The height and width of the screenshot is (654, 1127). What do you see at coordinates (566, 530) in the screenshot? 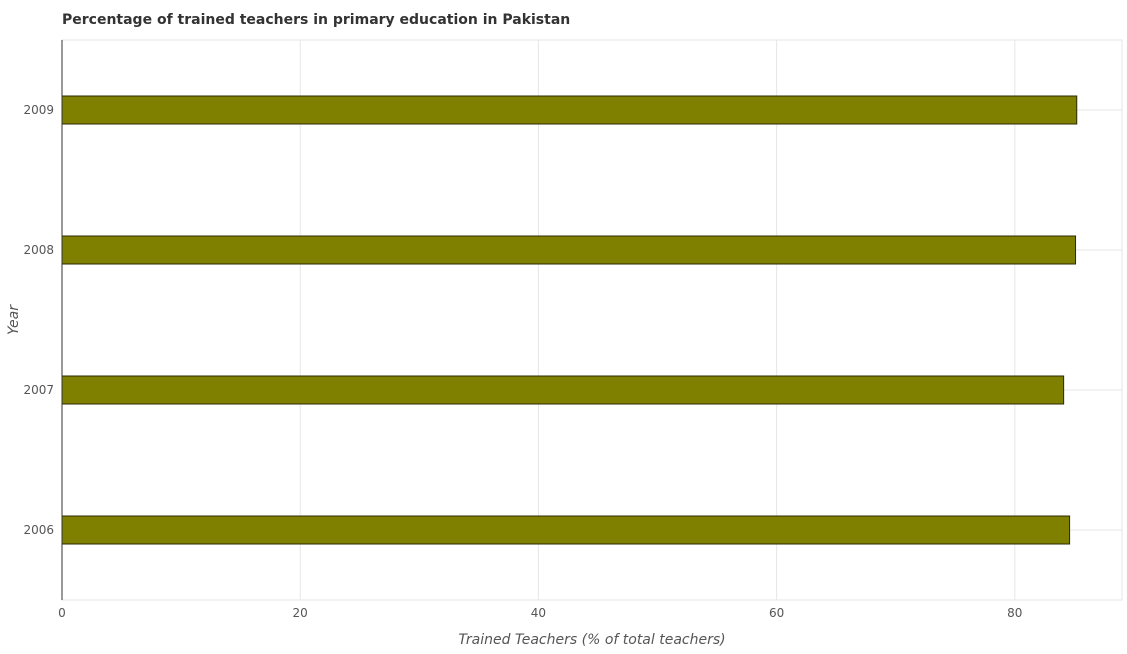
I see `bar-2006` at bounding box center [566, 530].